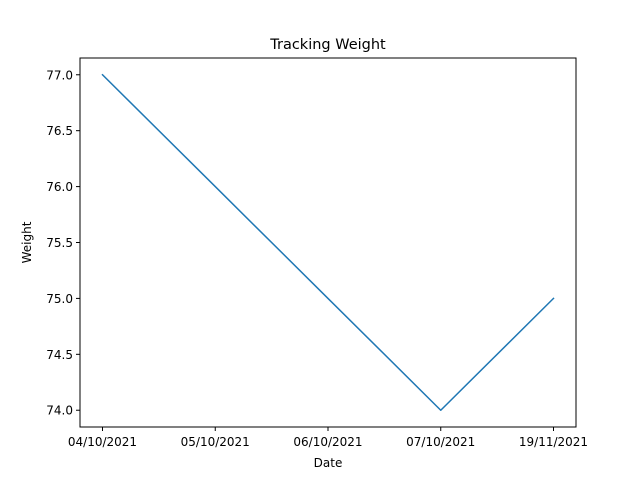 The image size is (640, 480). Describe the element at coordinates (59, 355) in the screenshot. I see `y-tick-label: 74.5` at that location.